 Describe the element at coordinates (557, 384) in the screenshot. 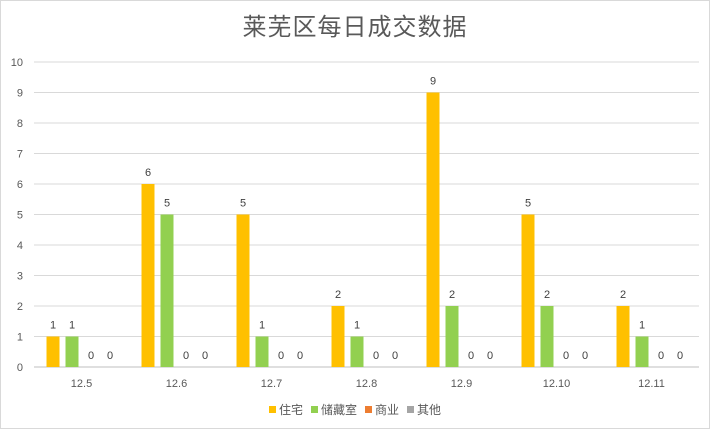

I see `x-tick-label: 12.10` at that location.